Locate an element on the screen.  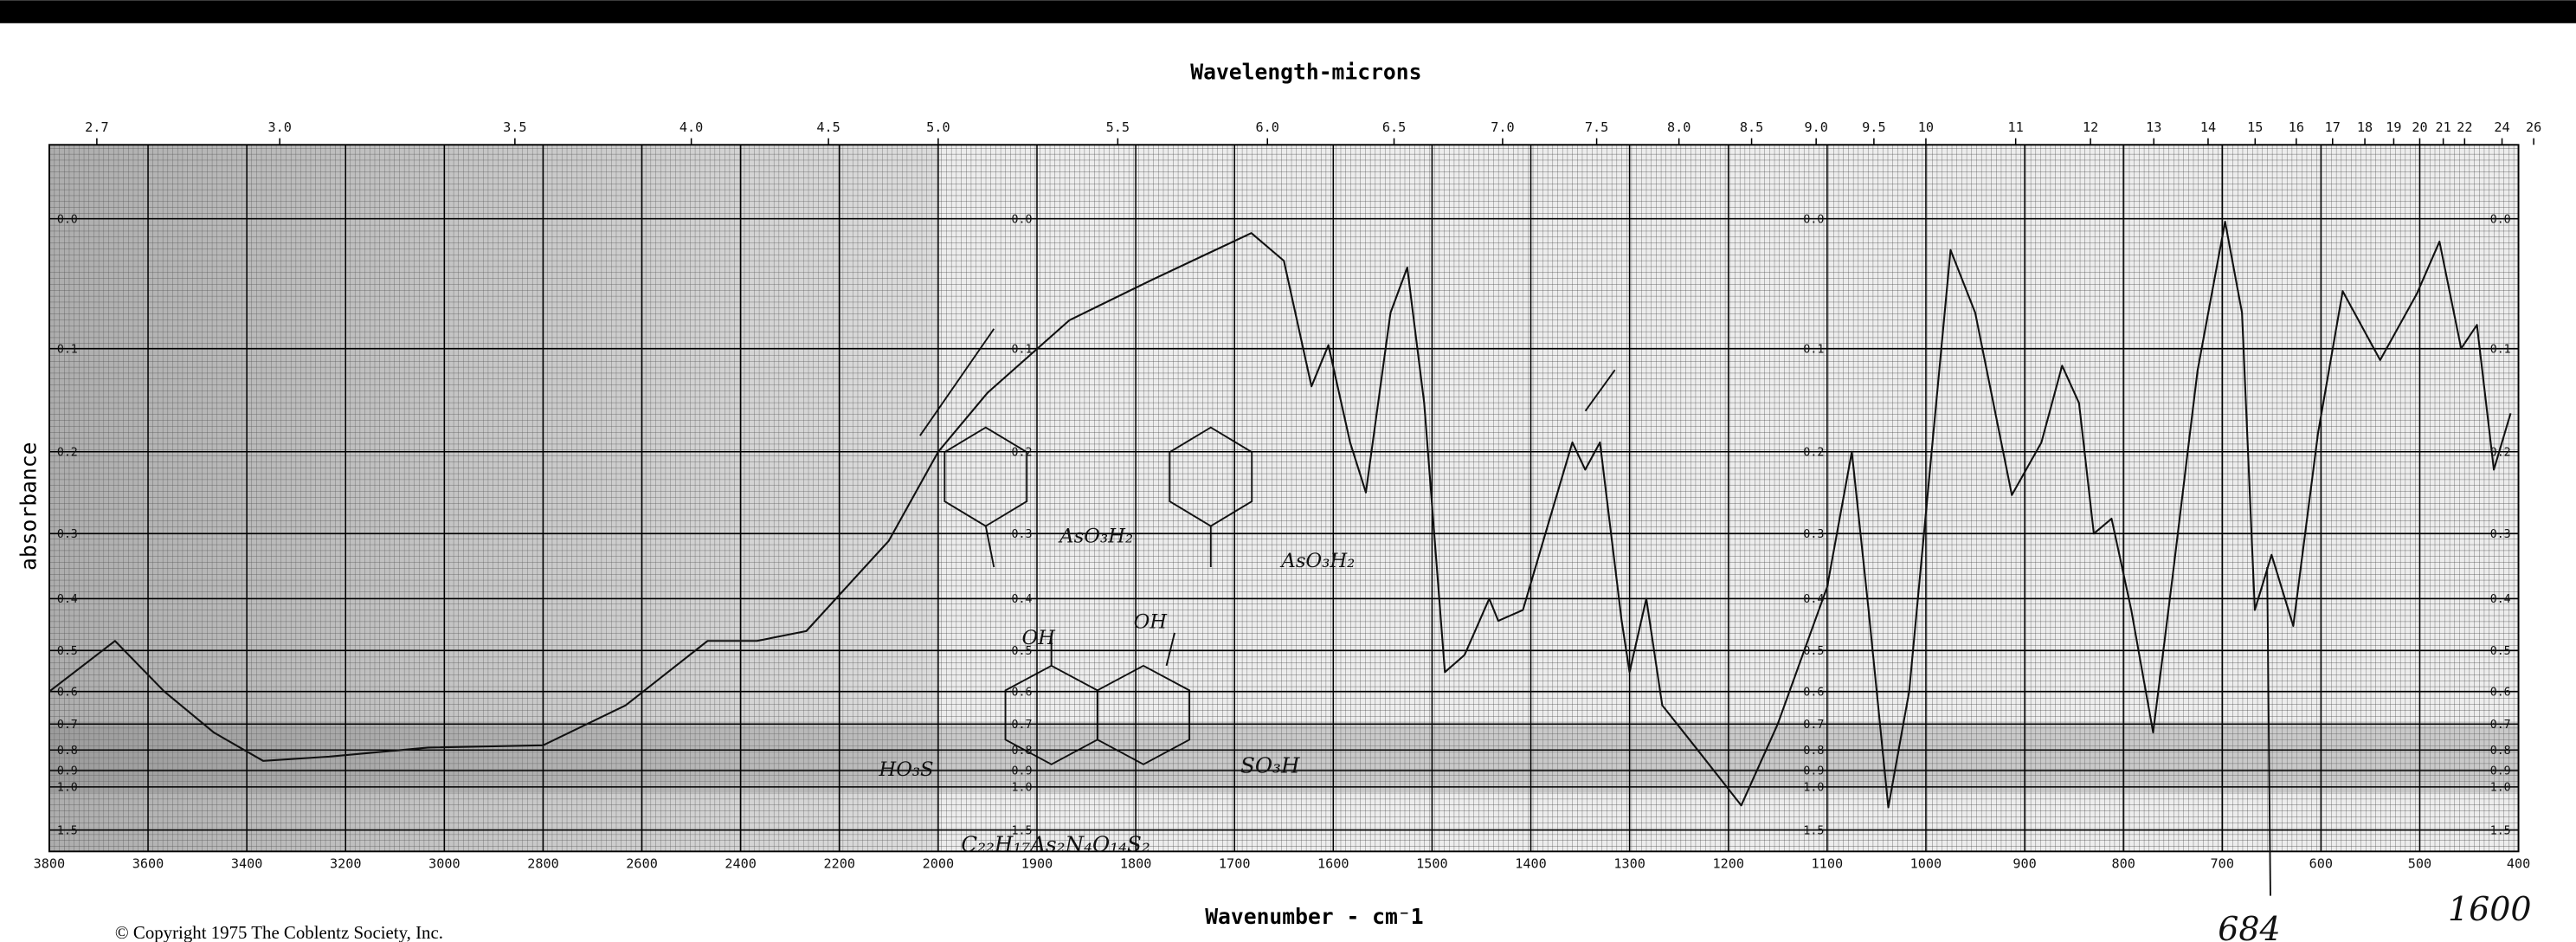
x-tick-label: 1800 is located at coordinates (1136, 863).